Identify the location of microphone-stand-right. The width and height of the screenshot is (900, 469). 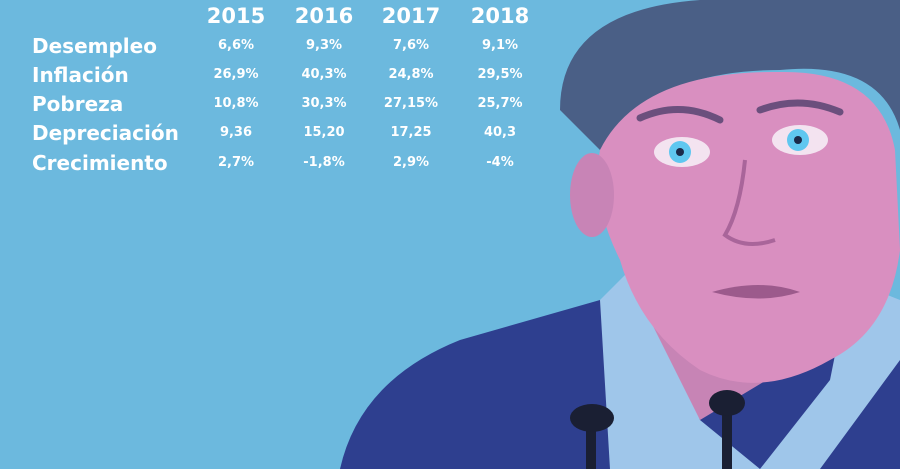
(727, 439).